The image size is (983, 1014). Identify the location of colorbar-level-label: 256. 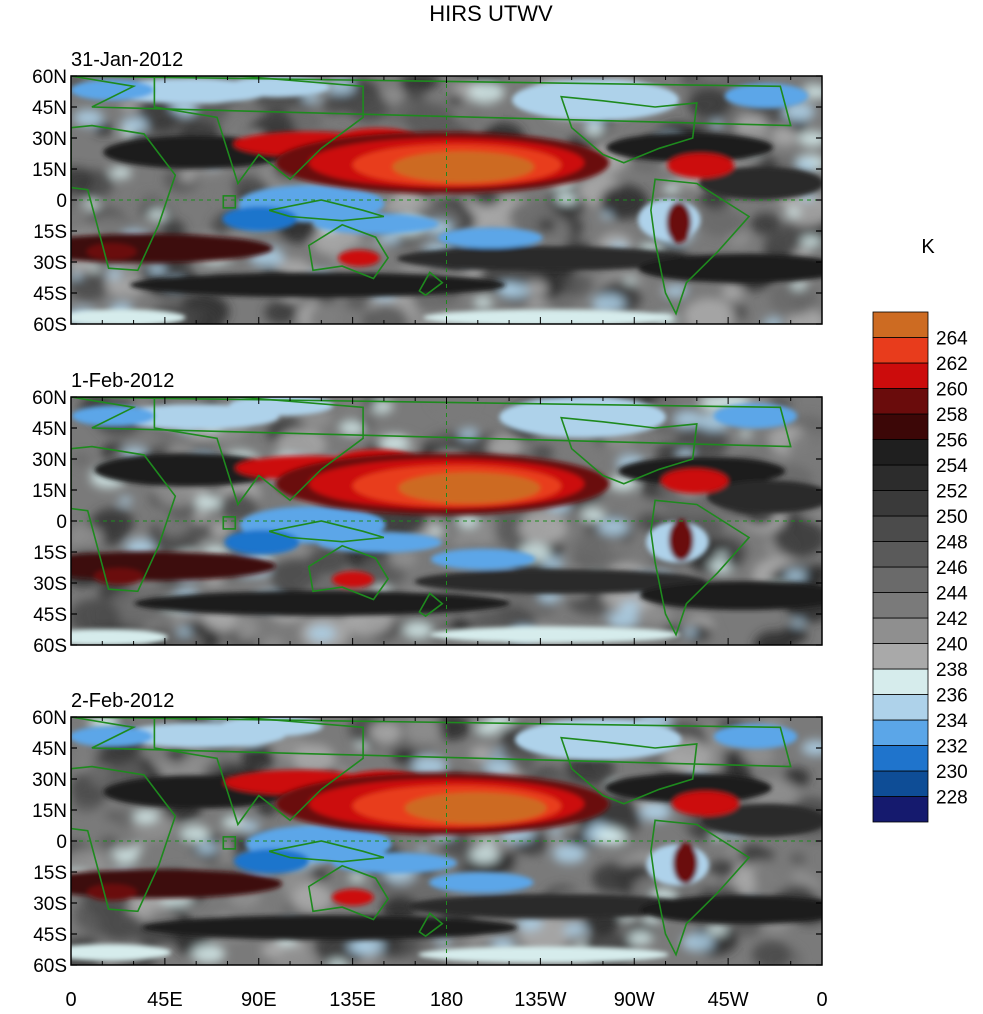
(952, 441).